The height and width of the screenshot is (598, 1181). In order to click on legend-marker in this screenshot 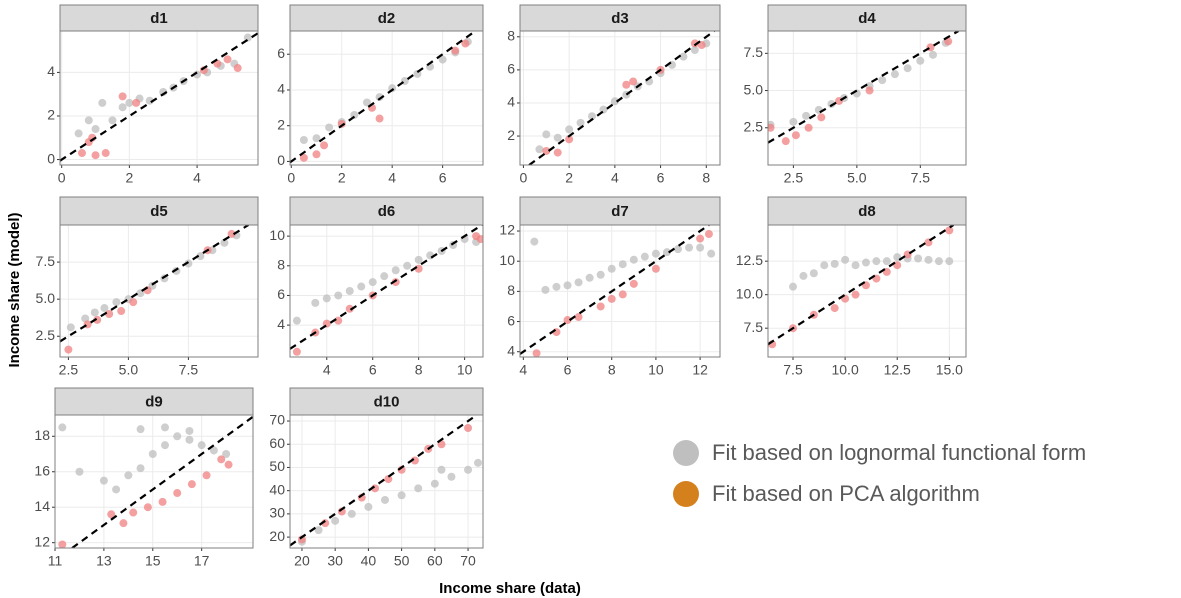, I will do `click(686, 494)`.